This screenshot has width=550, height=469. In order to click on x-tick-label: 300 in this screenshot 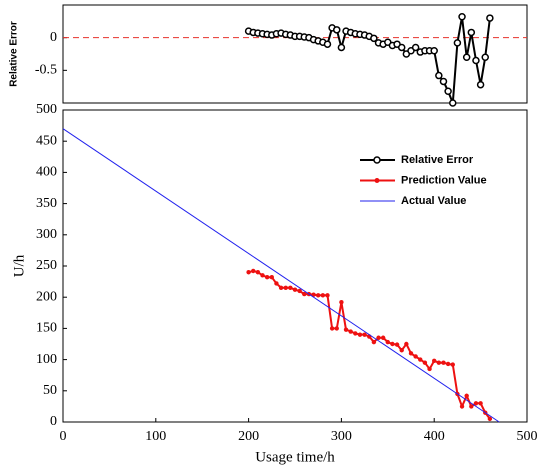, I will do `click(341, 436)`.